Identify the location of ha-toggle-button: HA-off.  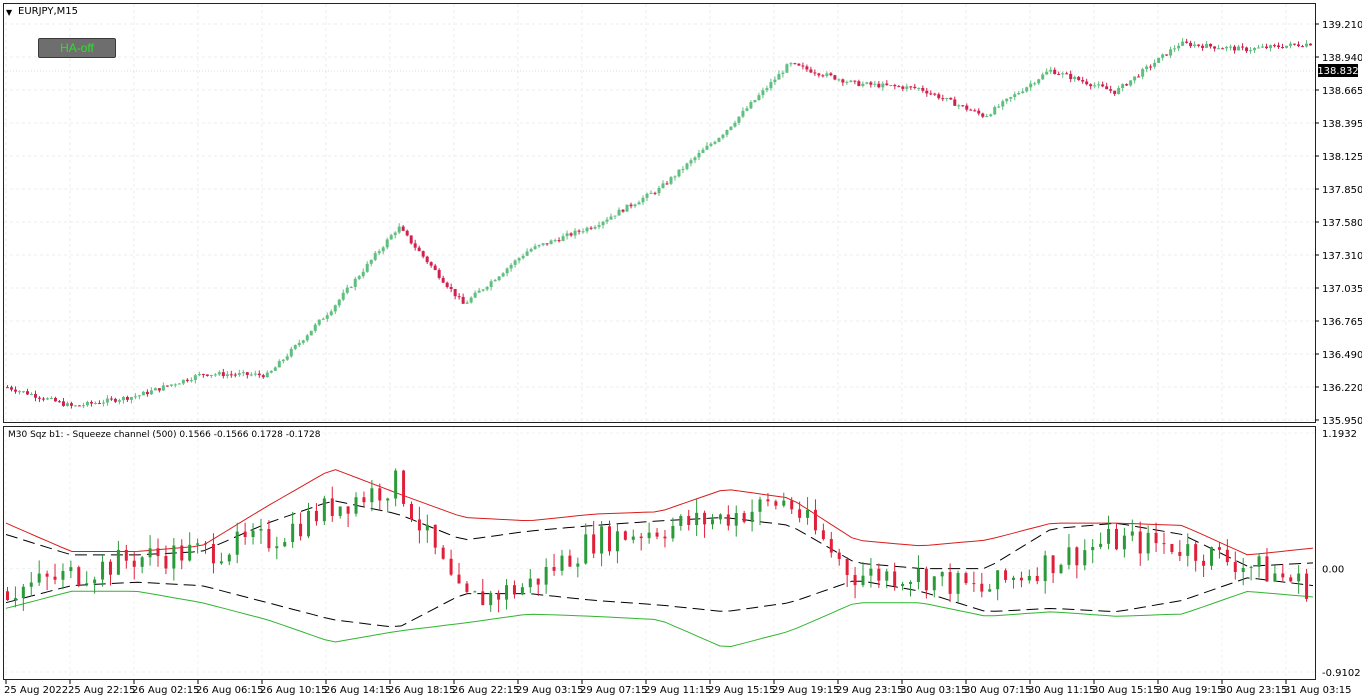
(77, 48).